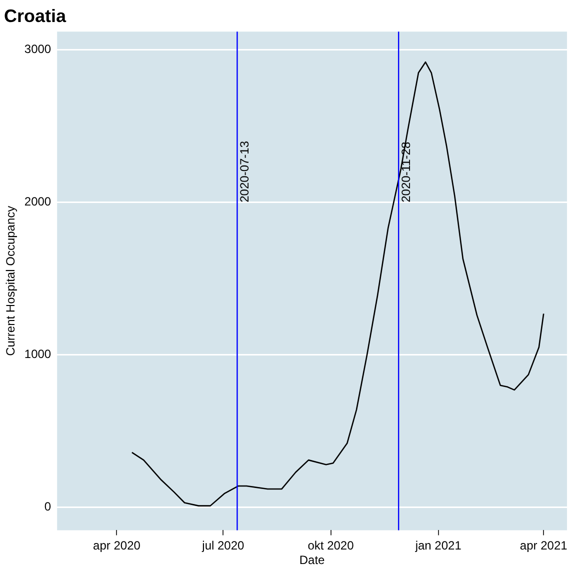  I want to click on x-tick-label: okt 2020, so click(331, 545).